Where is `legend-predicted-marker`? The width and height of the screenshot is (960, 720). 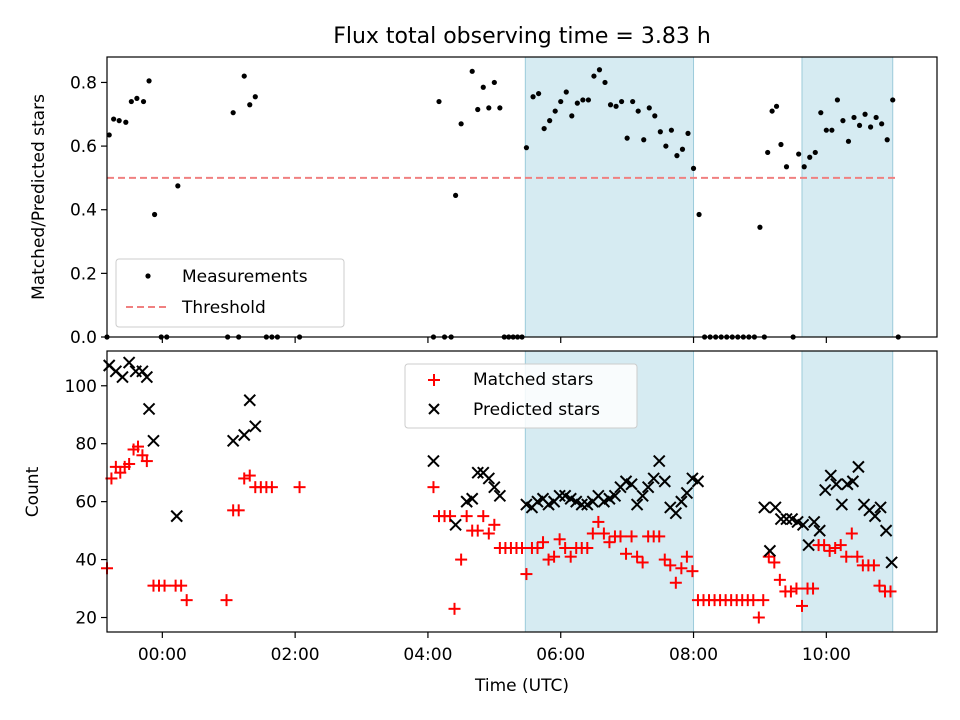
legend-predicted-marker is located at coordinates (434, 409).